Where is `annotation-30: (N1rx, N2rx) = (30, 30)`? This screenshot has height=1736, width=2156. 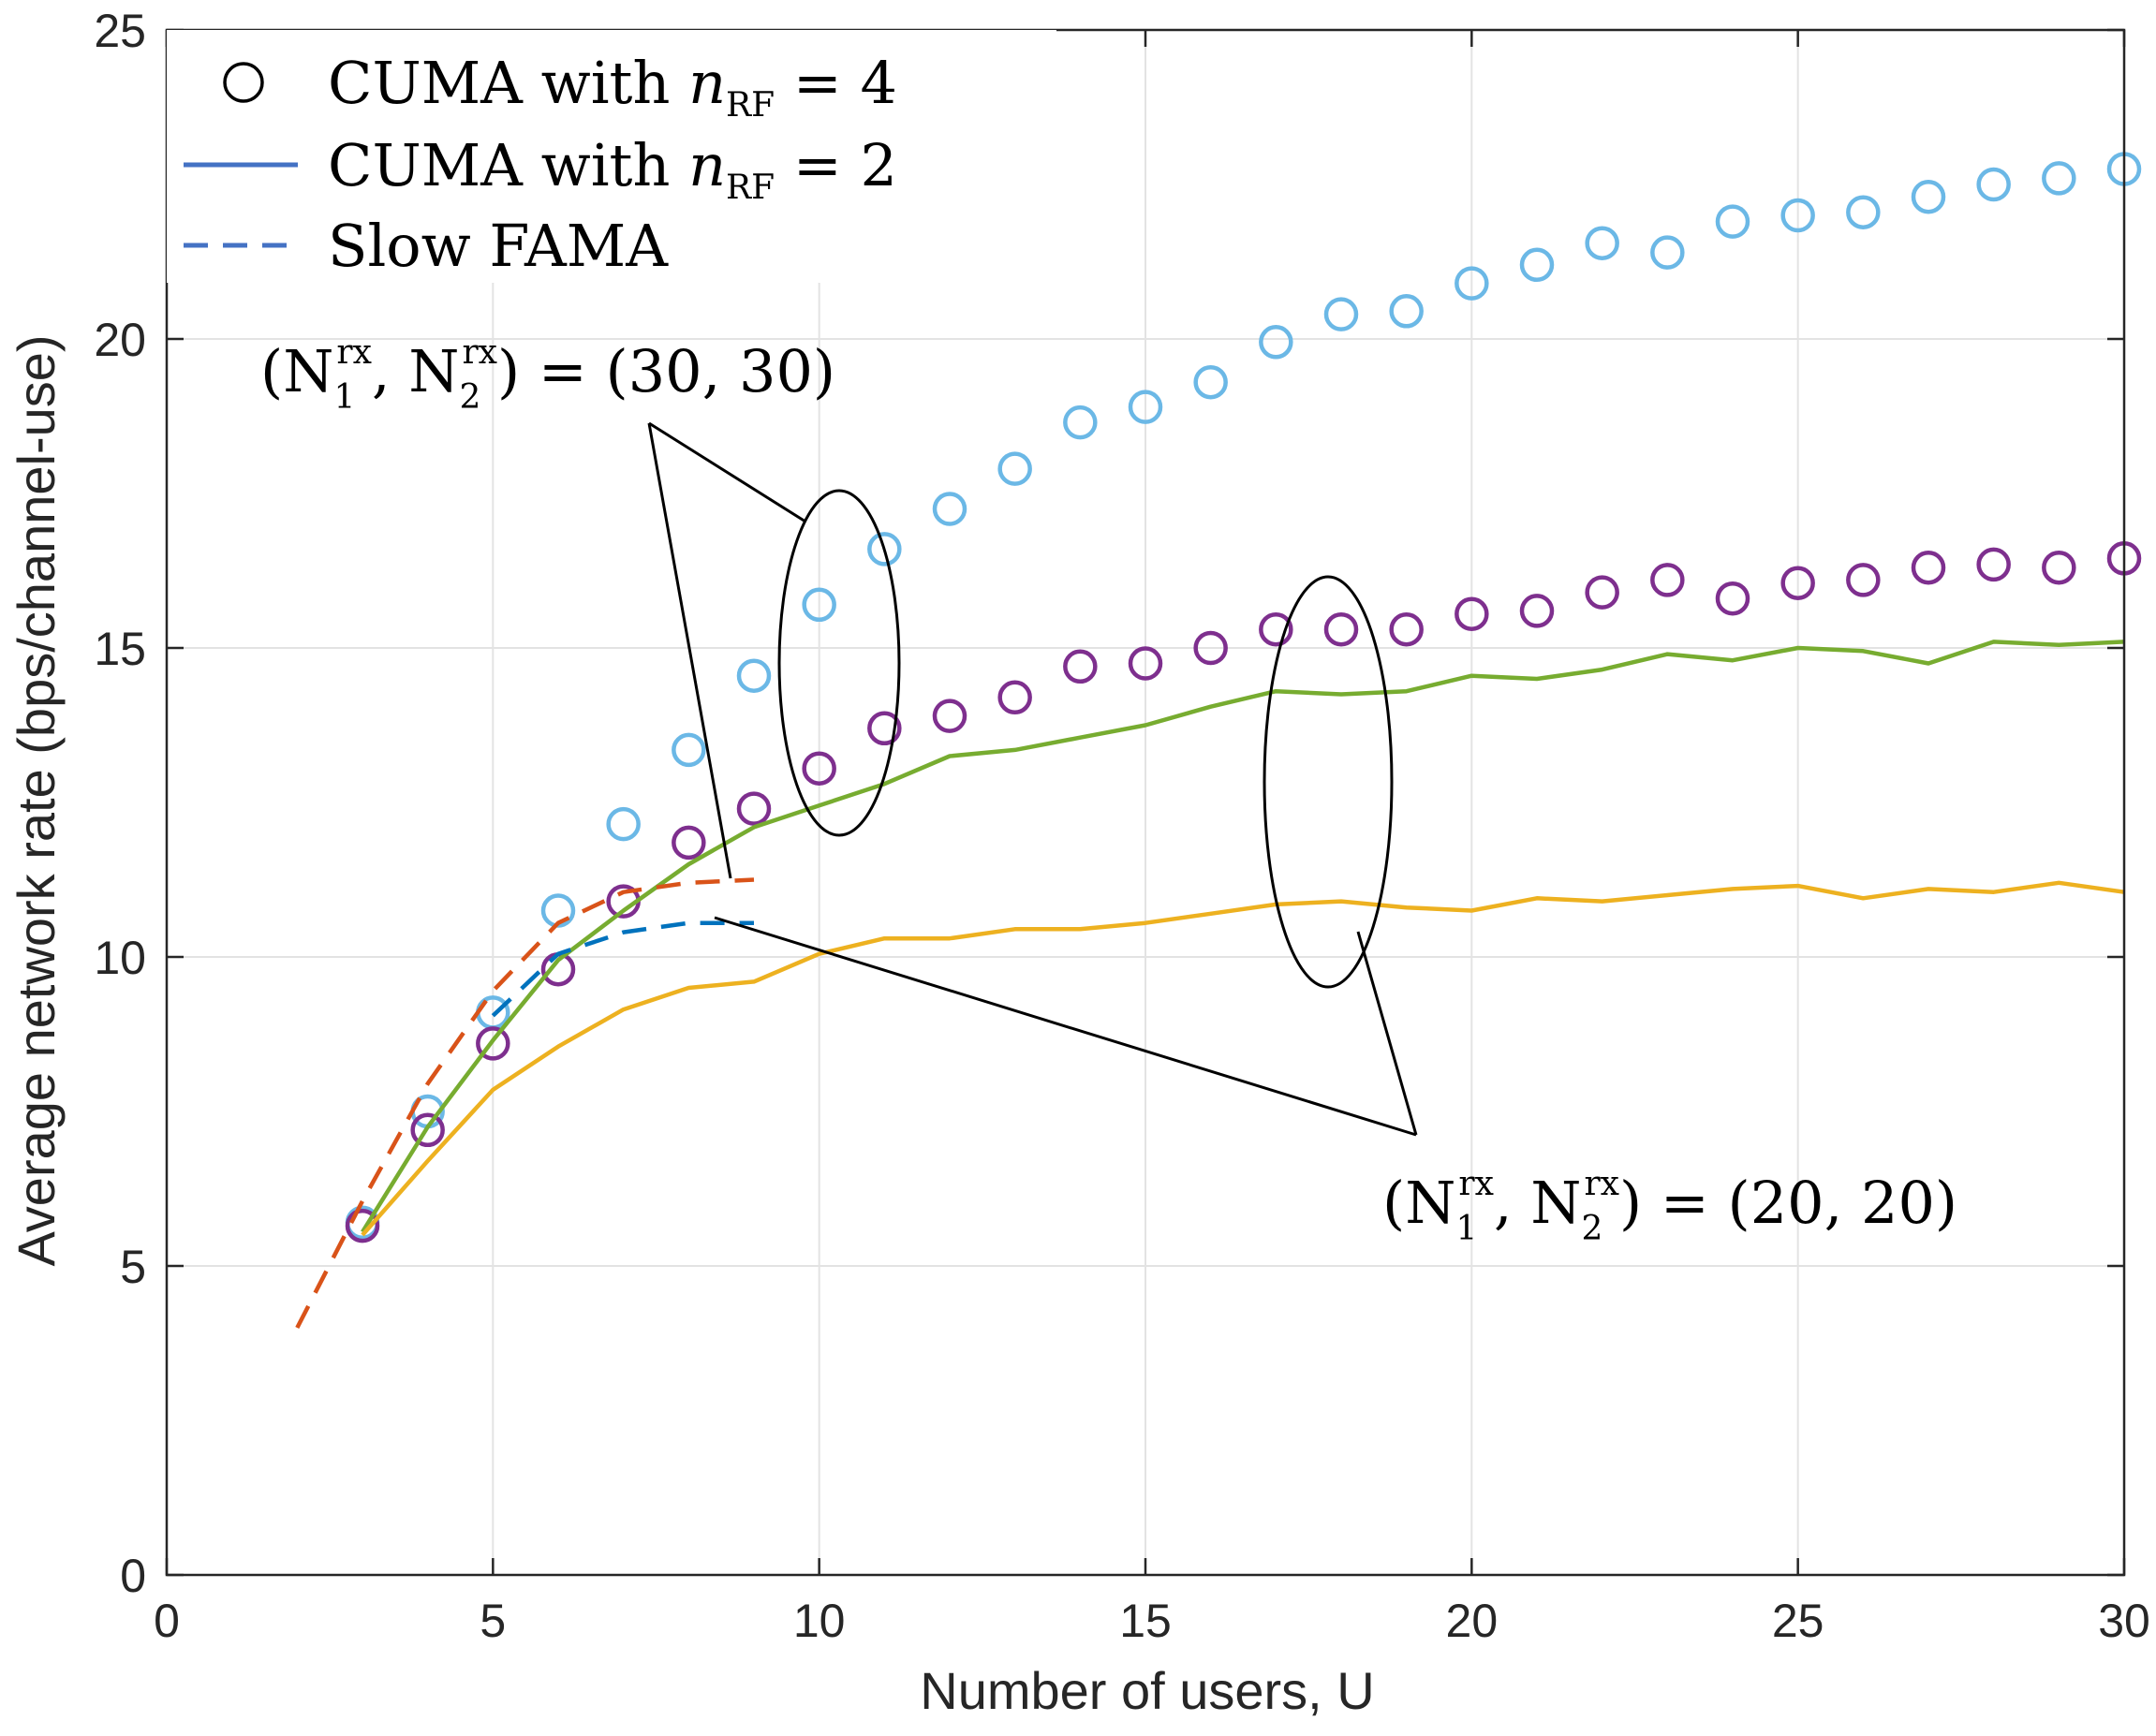
annotation-30: (N1rx, N2rx) = (30, 30) is located at coordinates (547, 375).